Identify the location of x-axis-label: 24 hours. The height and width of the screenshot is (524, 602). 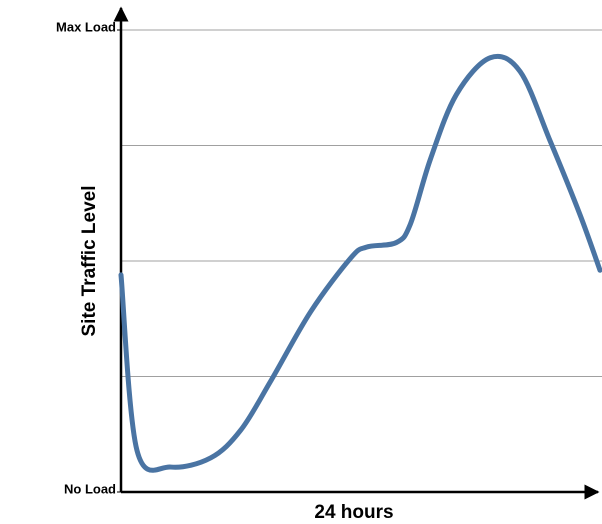
(353, 512).